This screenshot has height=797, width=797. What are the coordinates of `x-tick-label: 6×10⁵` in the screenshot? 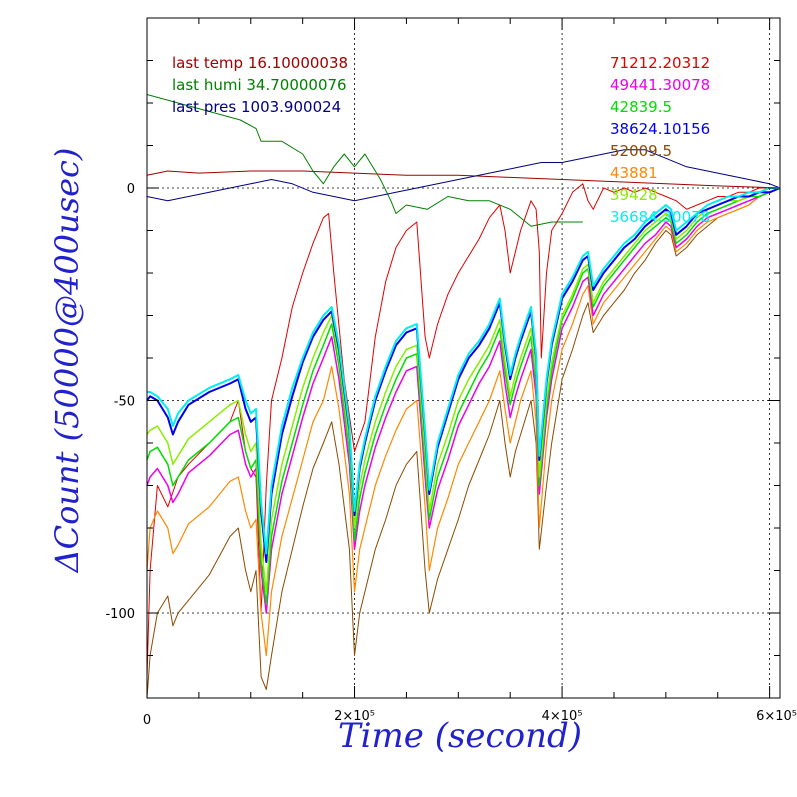 It's located at (776, 716).